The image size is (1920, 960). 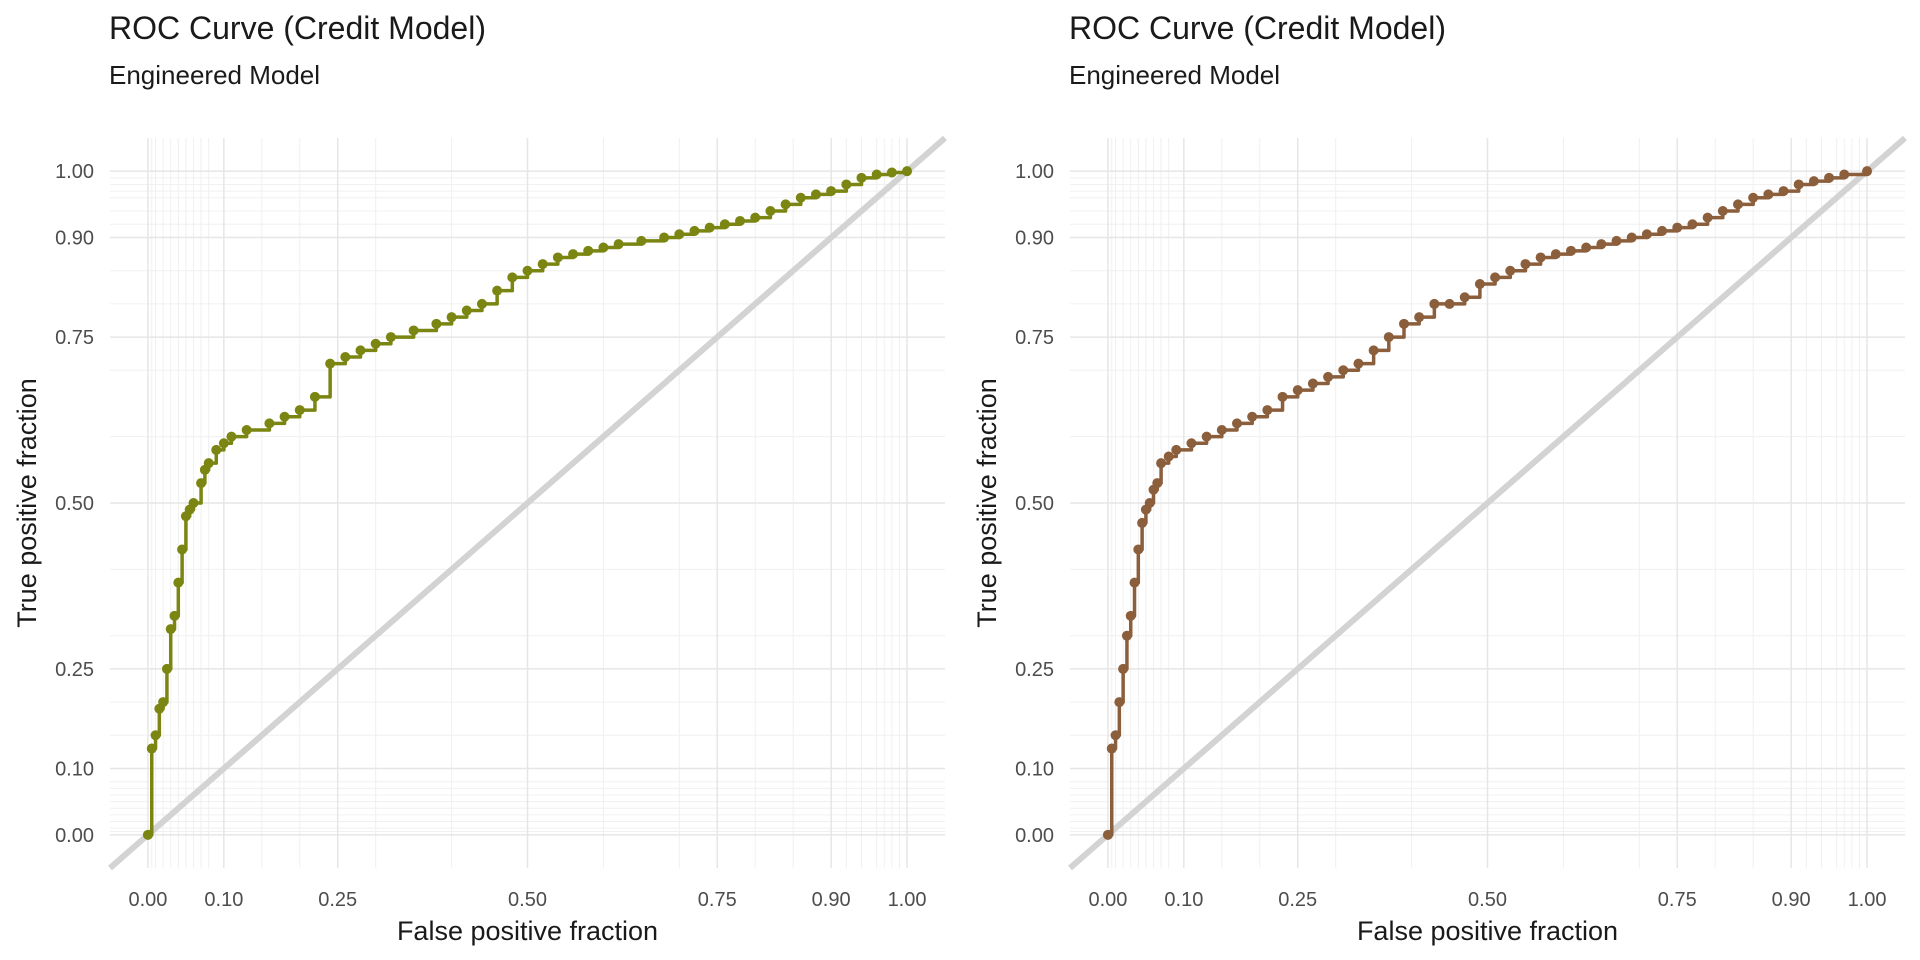 What do you see at coordinates (1175, 75) in the screenshot?
I see `chart-subtitle: Engineered Model` at bounding box center [1175, 75].